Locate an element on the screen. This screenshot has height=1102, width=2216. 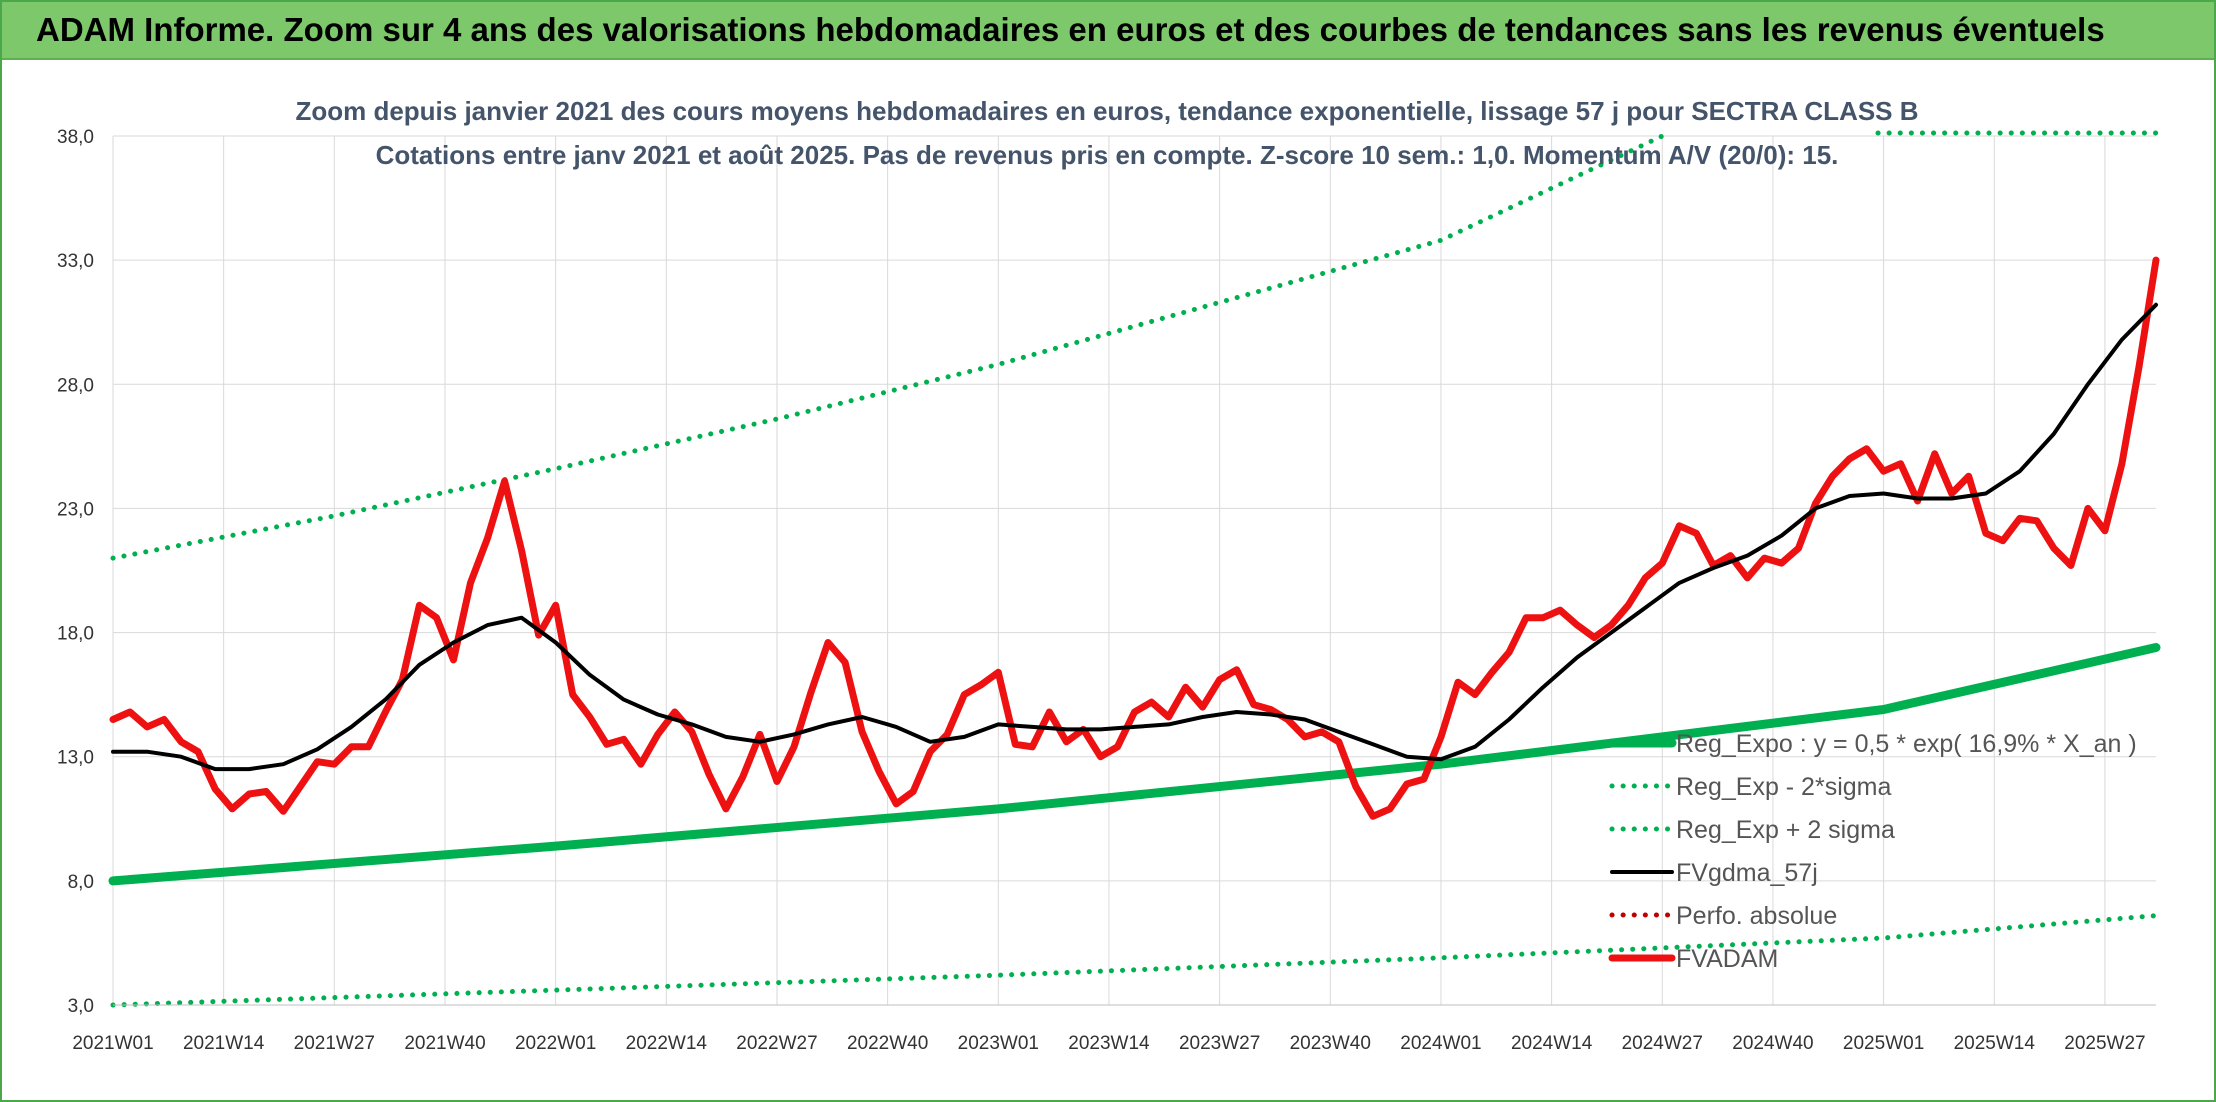
legend-label: Reg_Expo : y = 0,5 * exp( 16,9% * X_an ) is located at coordinates (1906, 744).